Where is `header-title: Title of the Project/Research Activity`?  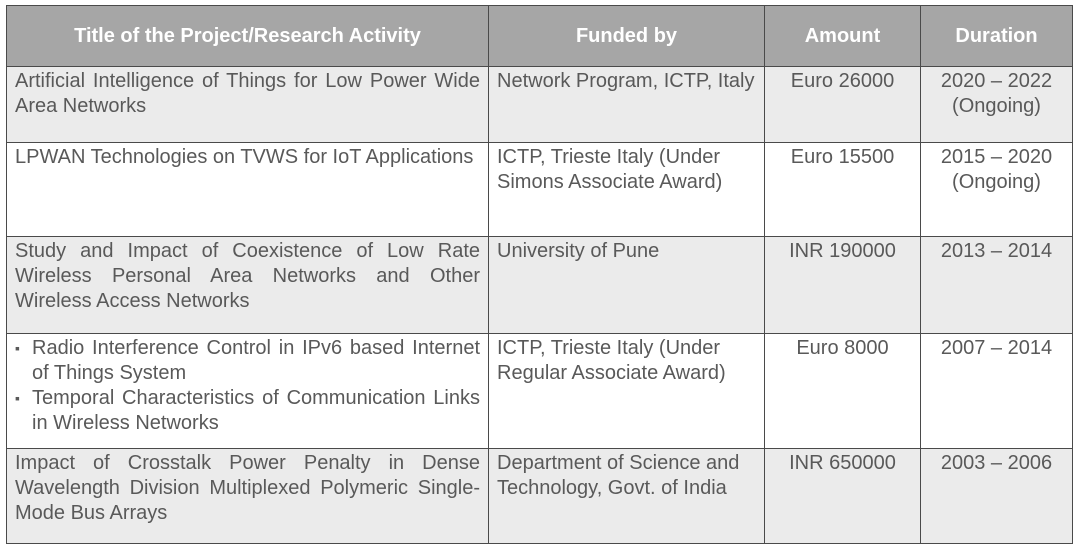
header-title: Title of the Project/Research Activity is located at coordinates (247, 36).